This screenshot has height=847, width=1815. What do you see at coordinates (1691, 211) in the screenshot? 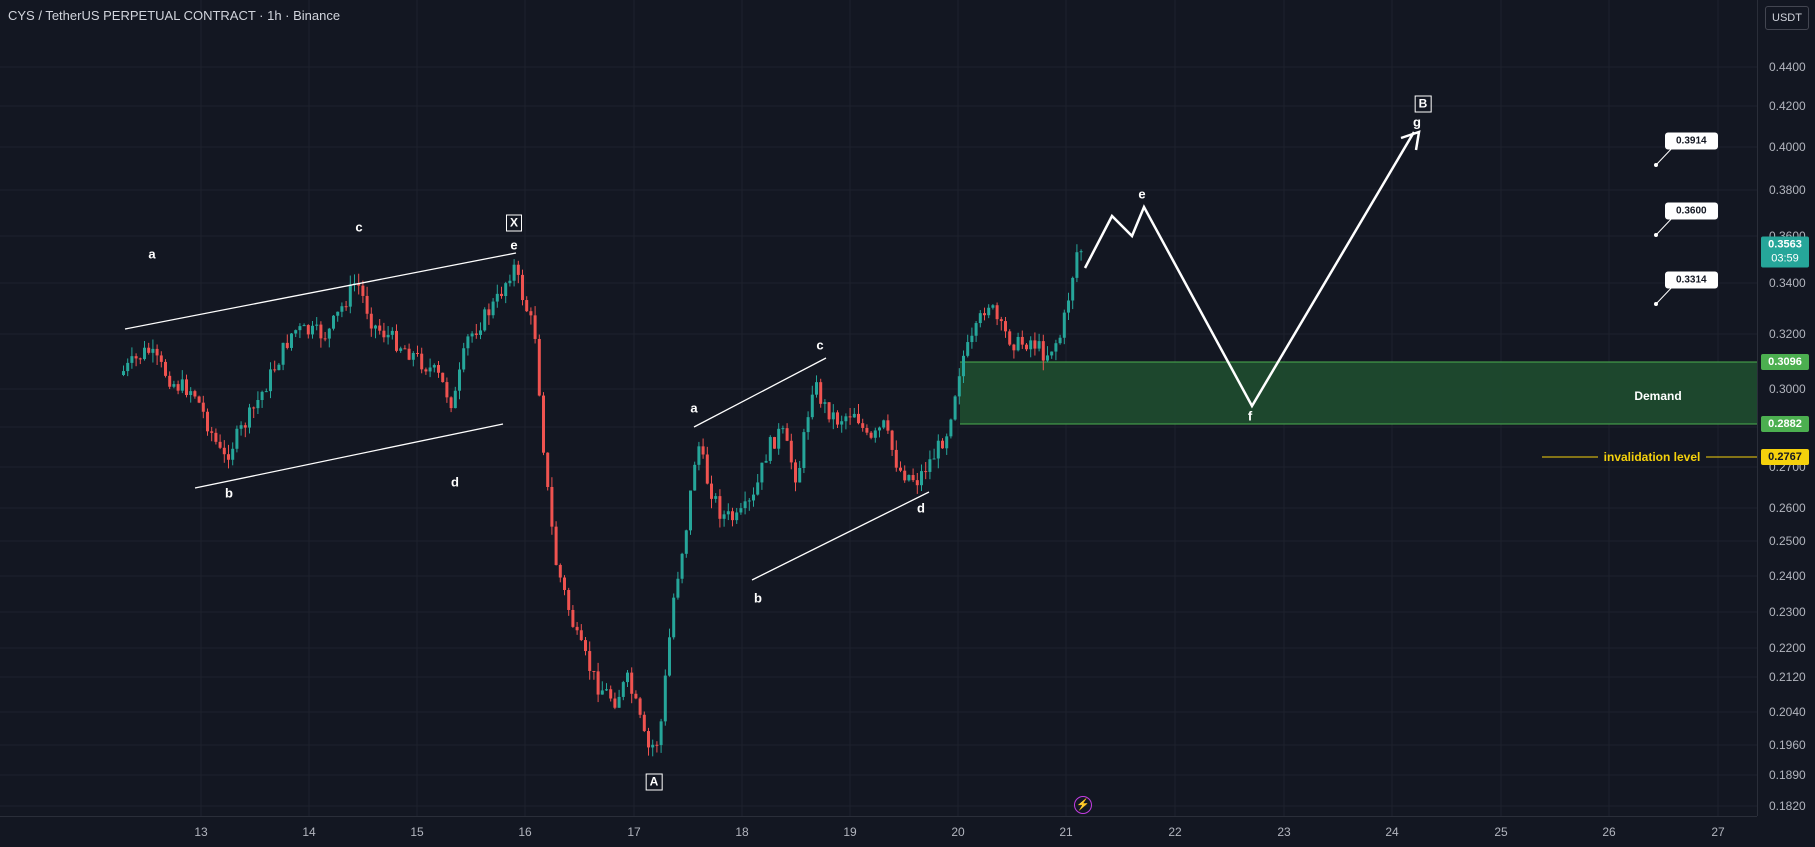
I see `target-label-2: 0.3600` at bounding box center [1691, 211].